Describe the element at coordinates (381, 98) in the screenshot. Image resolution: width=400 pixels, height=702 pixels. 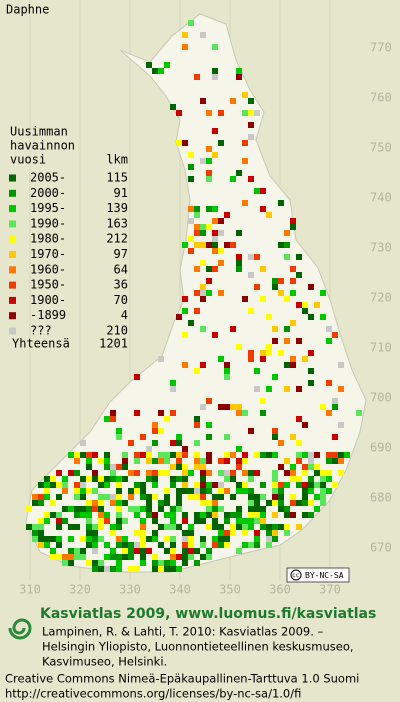
I see `y-label: 760` at that location.